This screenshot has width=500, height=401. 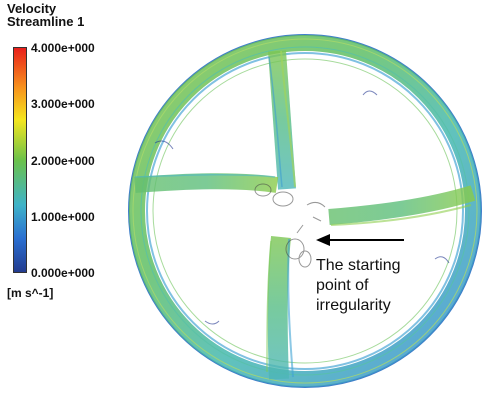 What do you see at coordinates (32, 8) in the screenshot?
I see `legend-title: Velocity` at bounding box center [32, 8].